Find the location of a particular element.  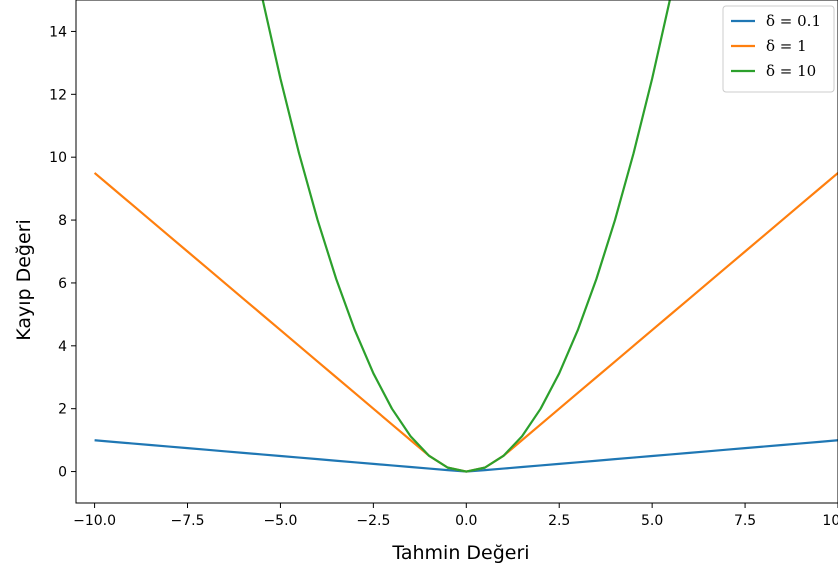

legend: δ = 0.1 δ = 1 δ = 10 is located at coordinates (778, 49).